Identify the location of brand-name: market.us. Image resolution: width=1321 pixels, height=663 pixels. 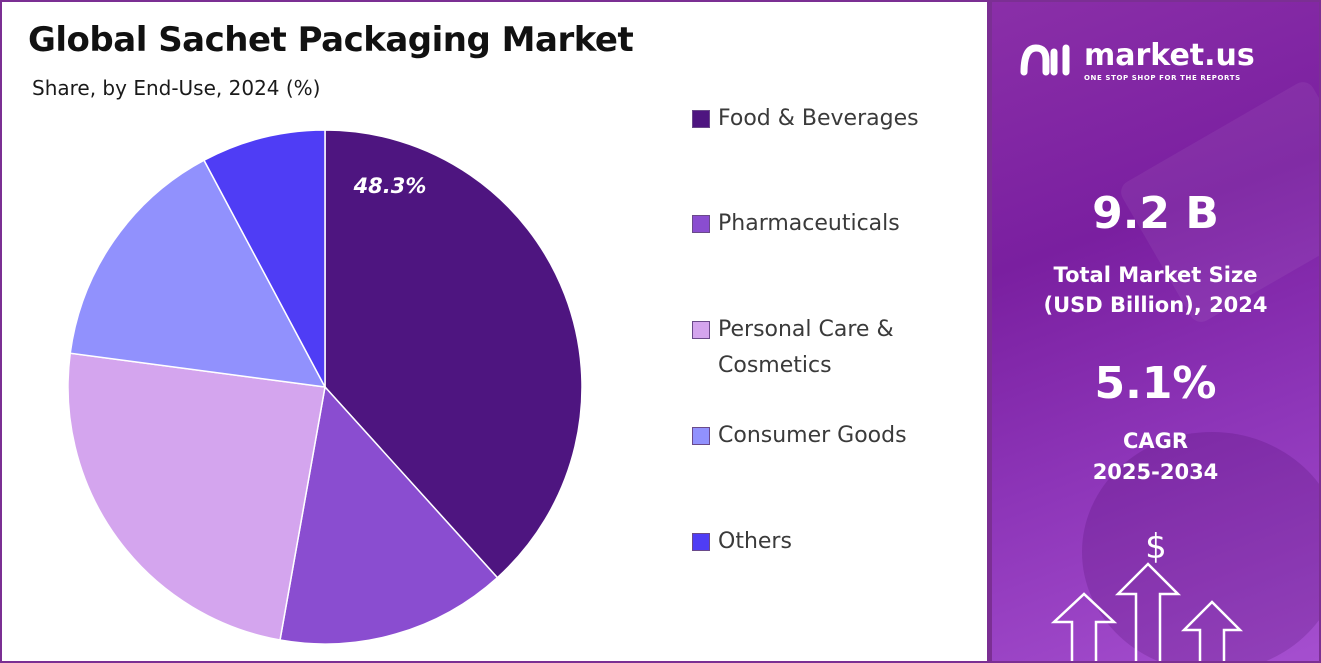
(1169, 55).